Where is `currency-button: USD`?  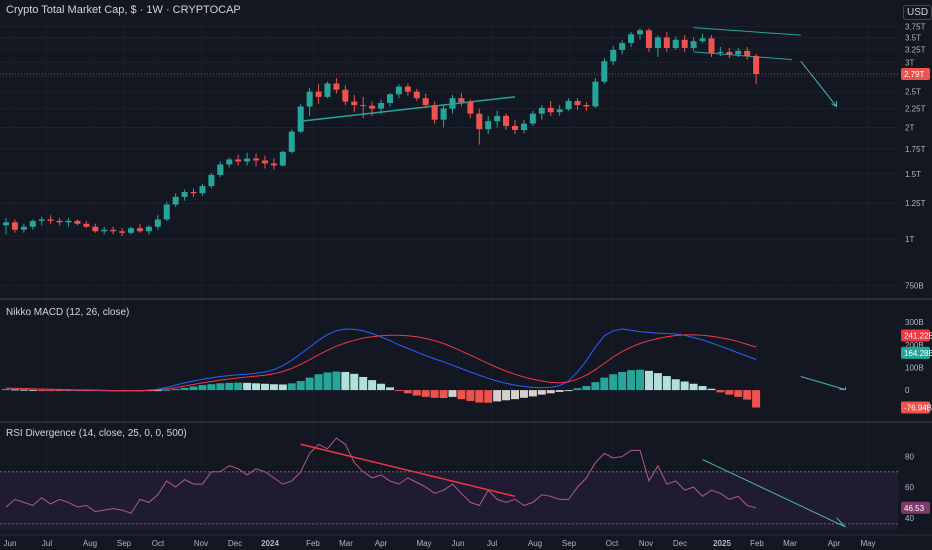
currency-button: USD is located at coordinates (917, 12).